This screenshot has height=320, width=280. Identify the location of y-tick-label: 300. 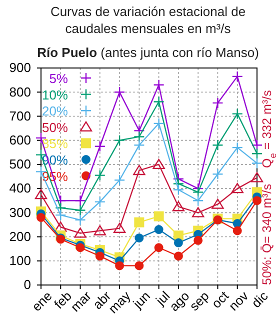
(20, 212).